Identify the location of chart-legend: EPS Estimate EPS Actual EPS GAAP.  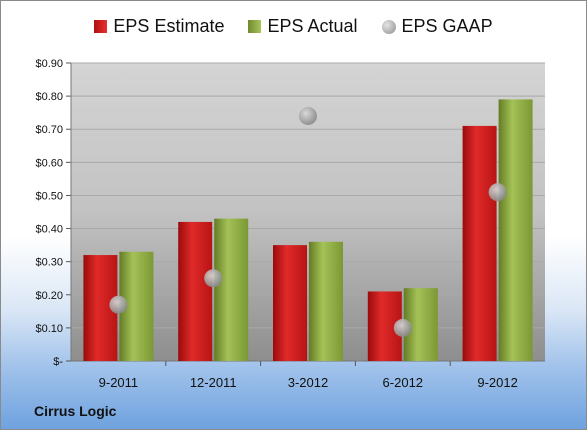
(293, 26).